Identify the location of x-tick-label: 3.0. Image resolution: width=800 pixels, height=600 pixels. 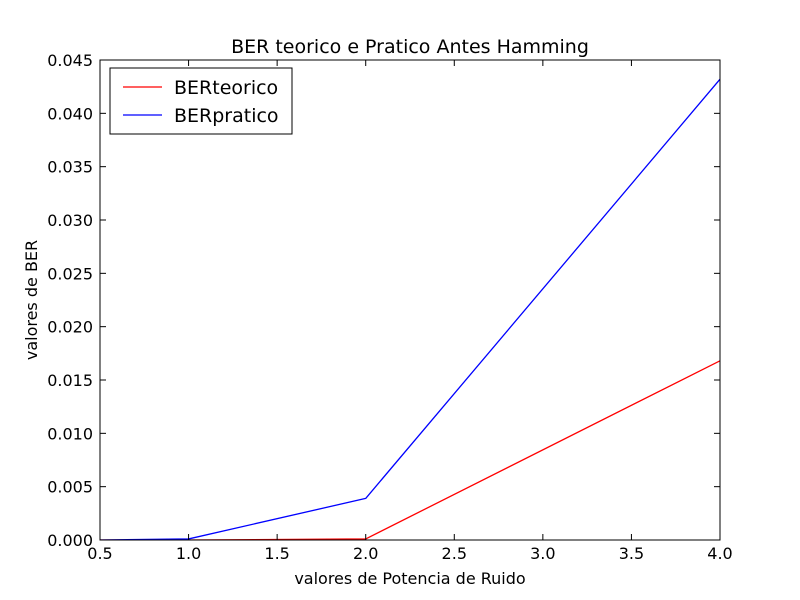
(542, 553).